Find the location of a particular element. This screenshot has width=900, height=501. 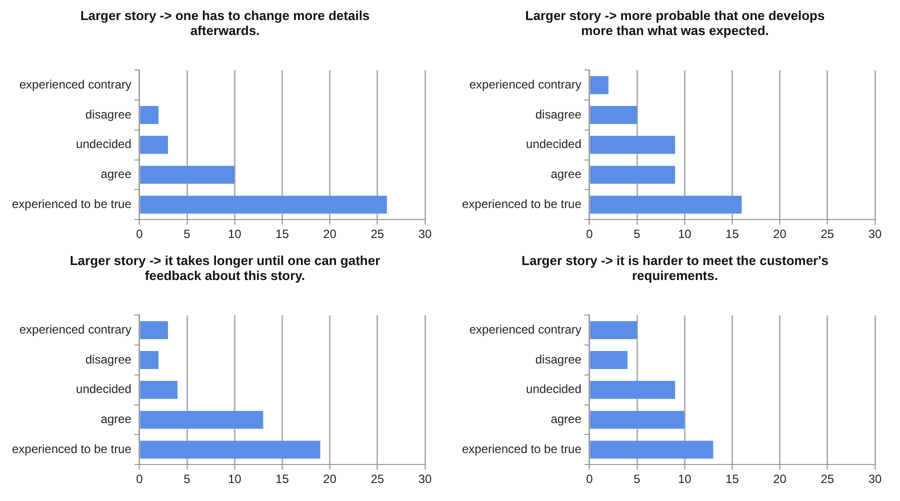

chart-title: Larger story -> more probable that one develops more than what was expected. is located at coordinates (675, 24).